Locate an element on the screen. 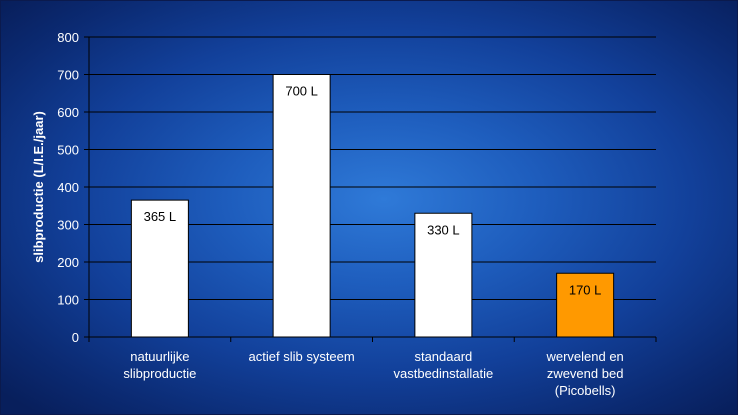  data-label: 330 L is located at coordinates (443, 229).